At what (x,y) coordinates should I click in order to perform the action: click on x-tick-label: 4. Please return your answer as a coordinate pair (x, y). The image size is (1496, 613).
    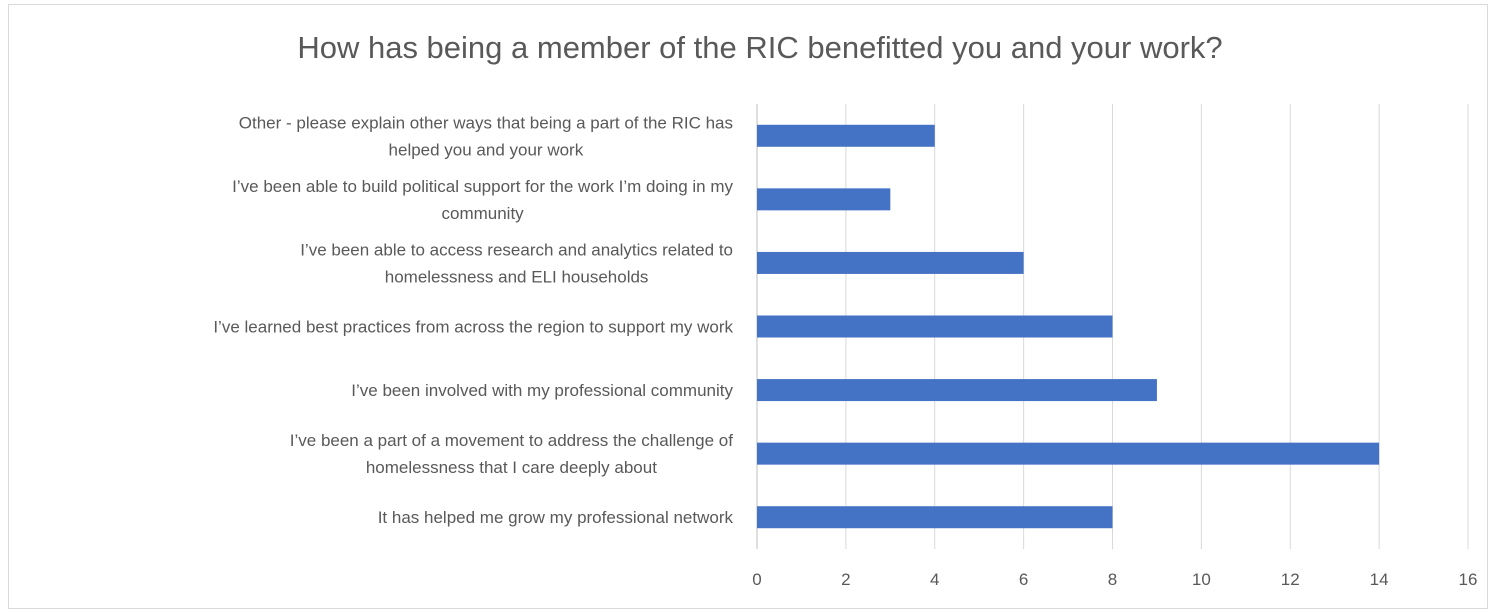
    Looking at the image, I should click on (934, 579).